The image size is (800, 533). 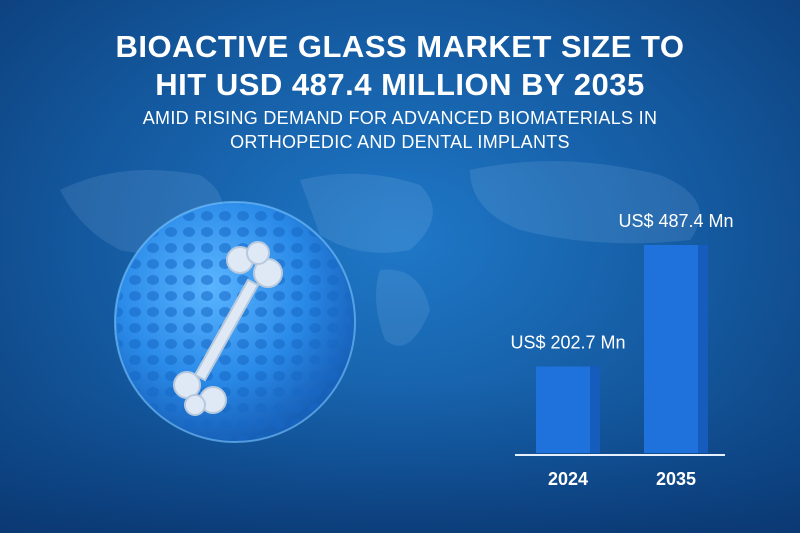 I want to click on sphere-illustration, so click(x=235, y=322).